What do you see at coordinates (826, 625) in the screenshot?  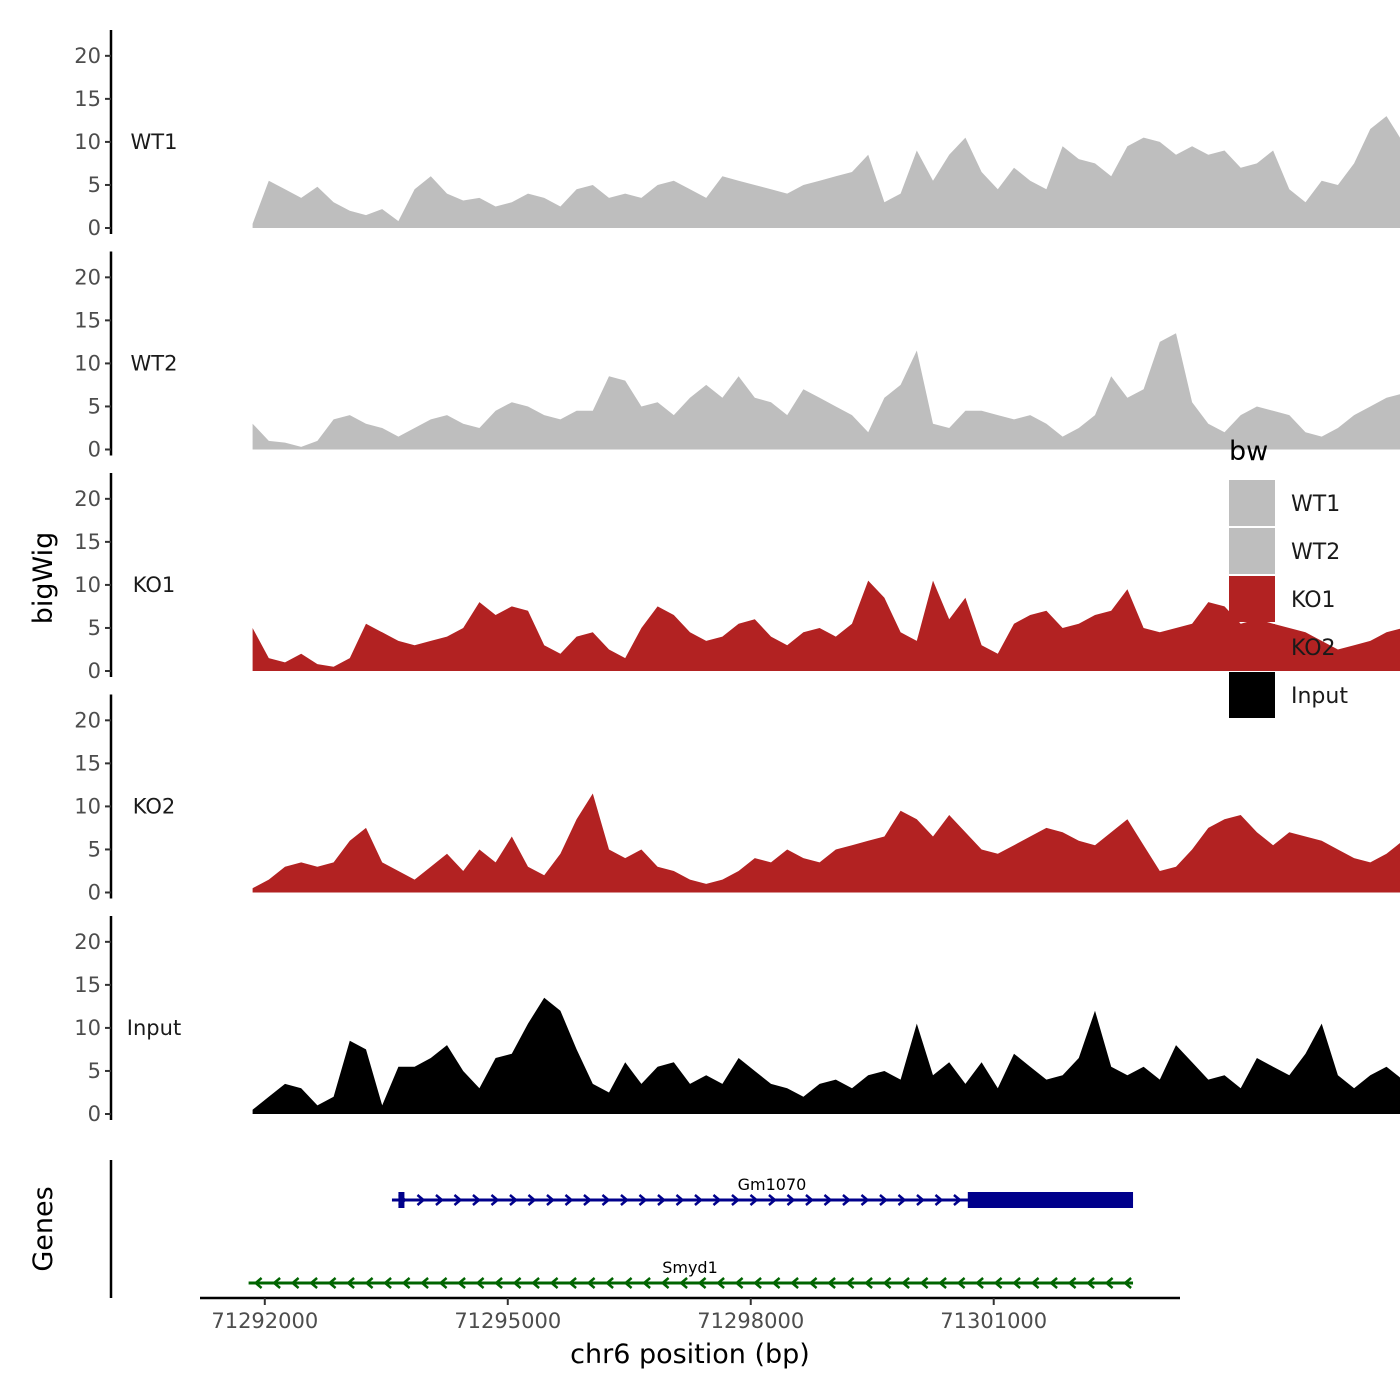 I see `coverage-area-ko1` at bounding box center [826, 625].